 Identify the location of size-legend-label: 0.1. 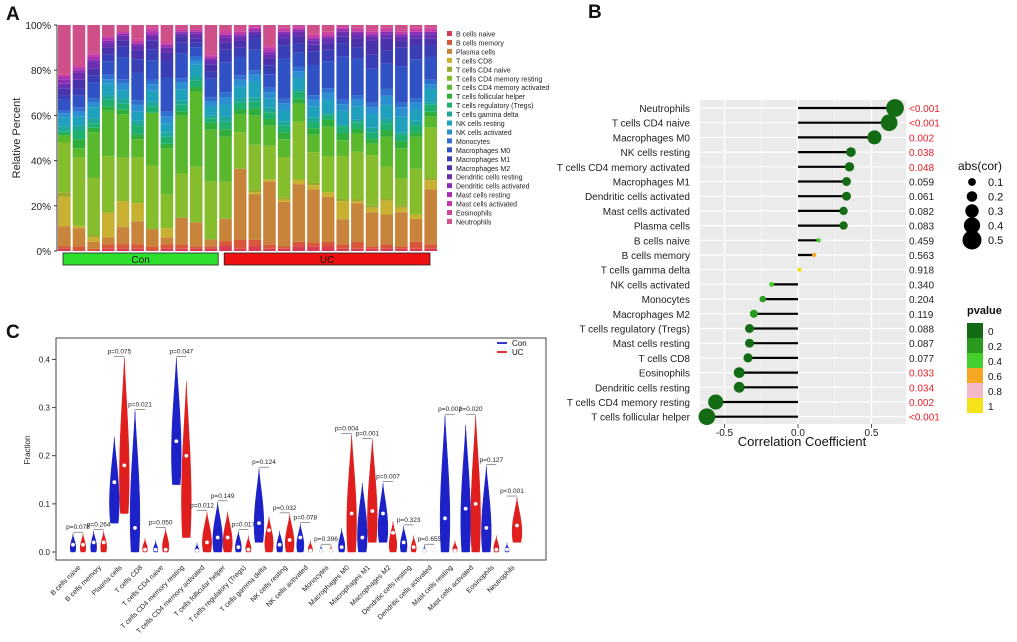
(995, 183).